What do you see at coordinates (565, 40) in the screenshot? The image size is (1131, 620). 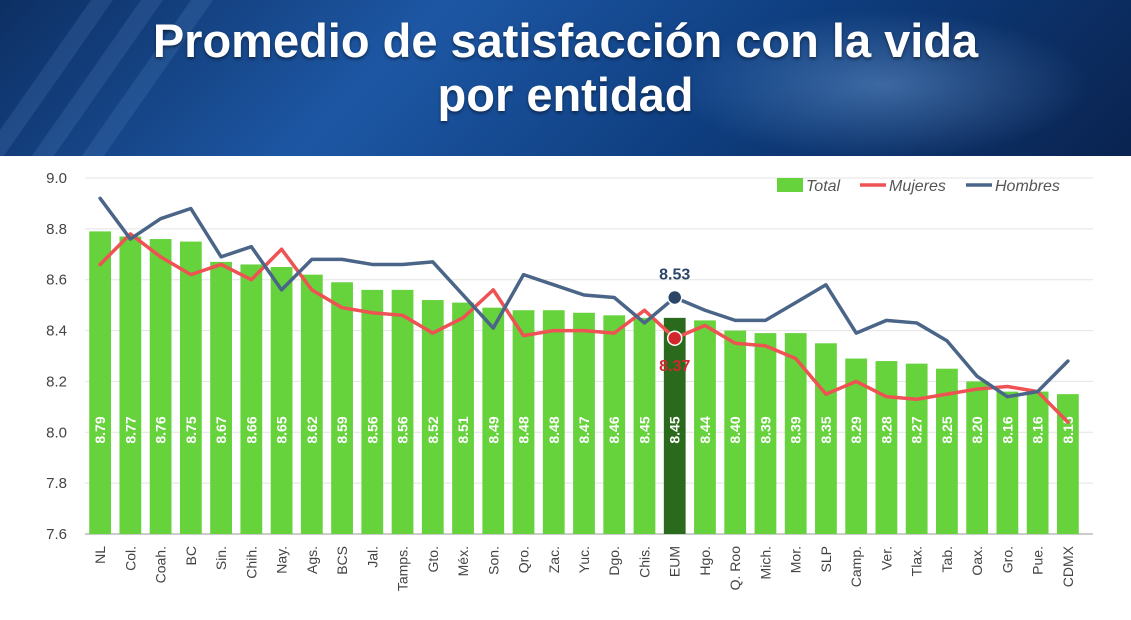 I see `title-line-1: Promedio de satisfacción con la vida` at bounding box center [565, 40].